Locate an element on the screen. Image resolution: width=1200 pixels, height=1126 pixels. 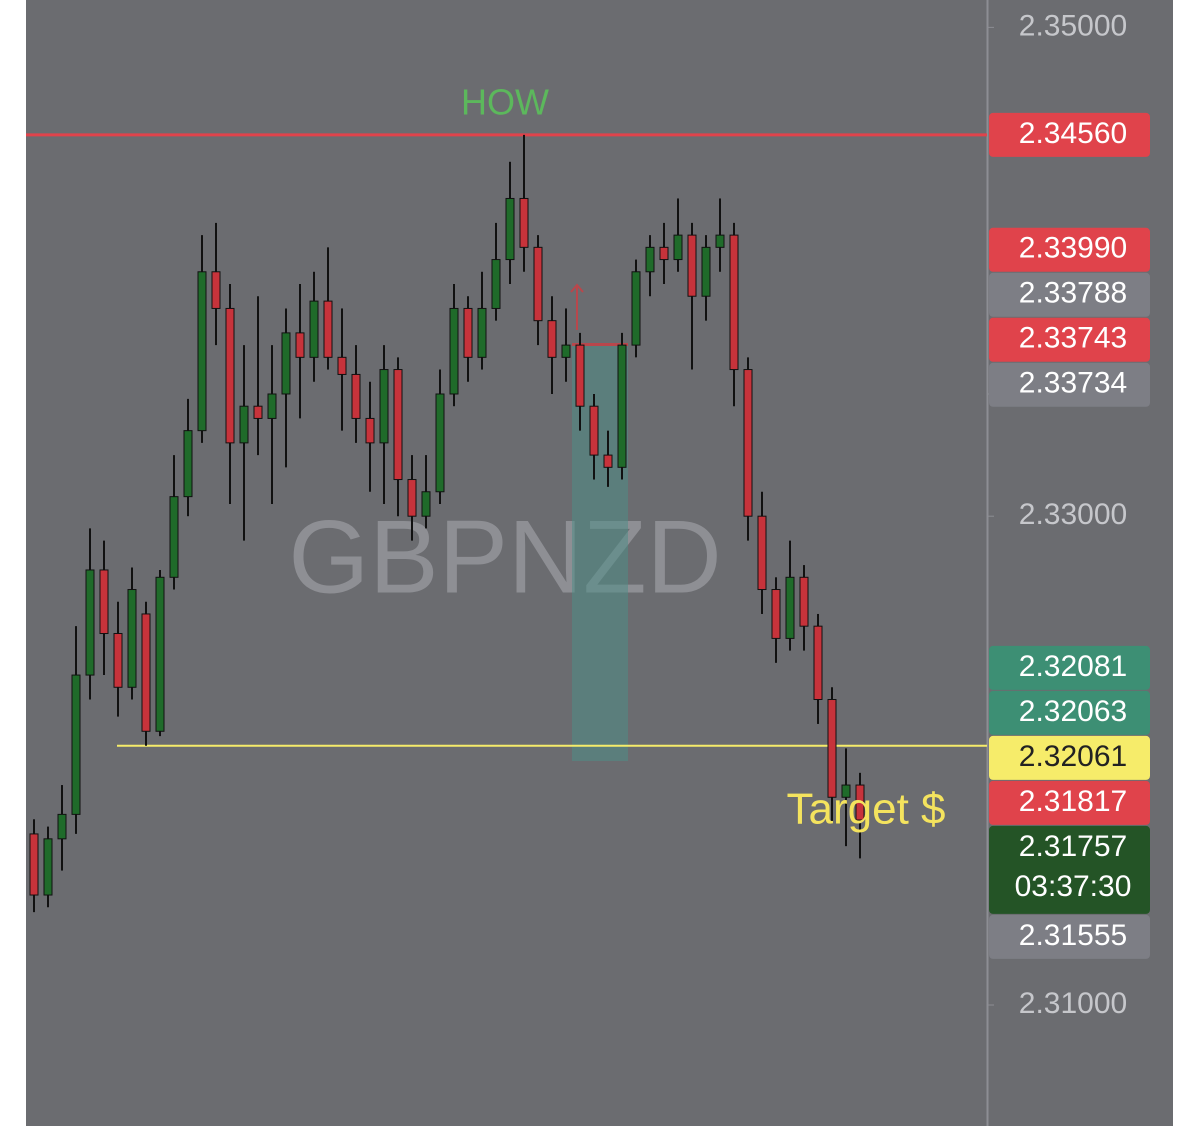
price-label: 2.32063 is located at coordinates (1073, 711).